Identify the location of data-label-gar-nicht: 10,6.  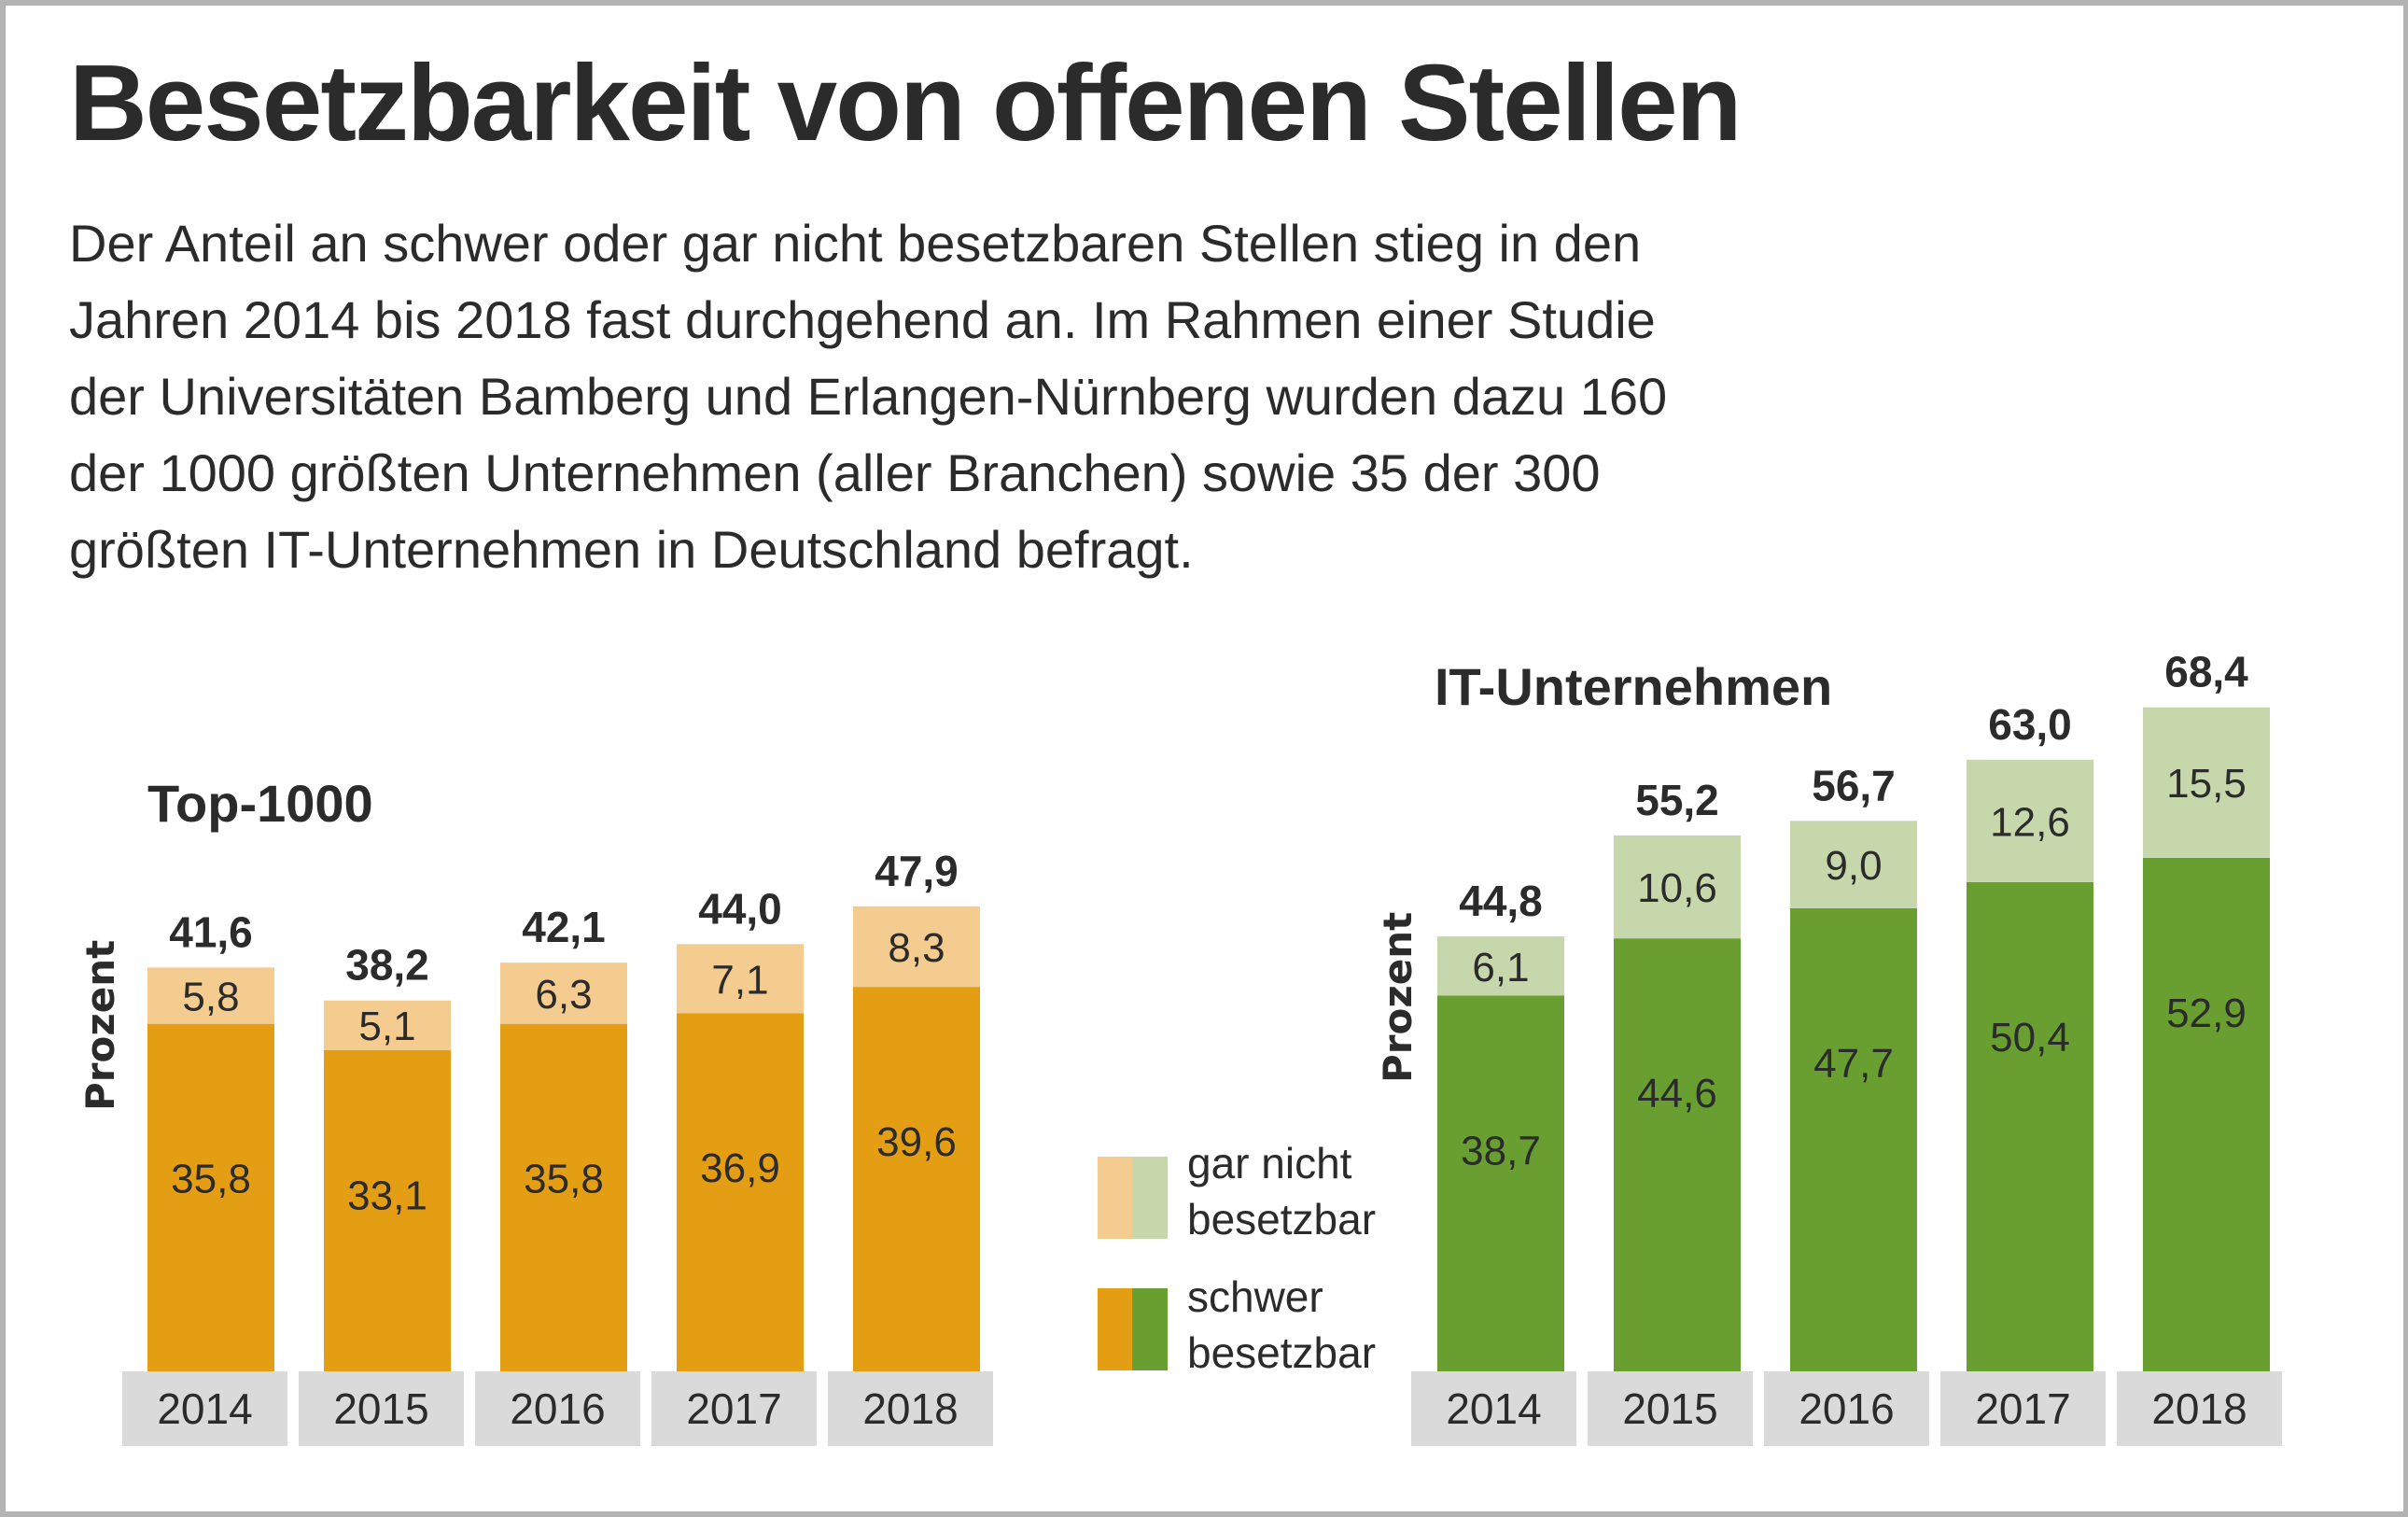
(1677, 888).